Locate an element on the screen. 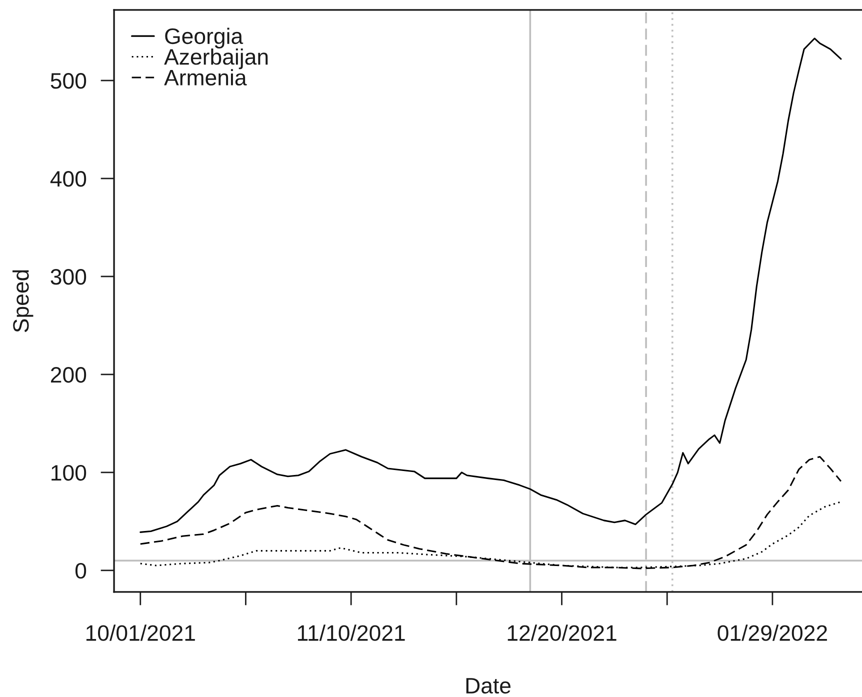 The height and width of the screenshot is (697, 862). y-tick-label: 0 is located at coordinates (80, 570).